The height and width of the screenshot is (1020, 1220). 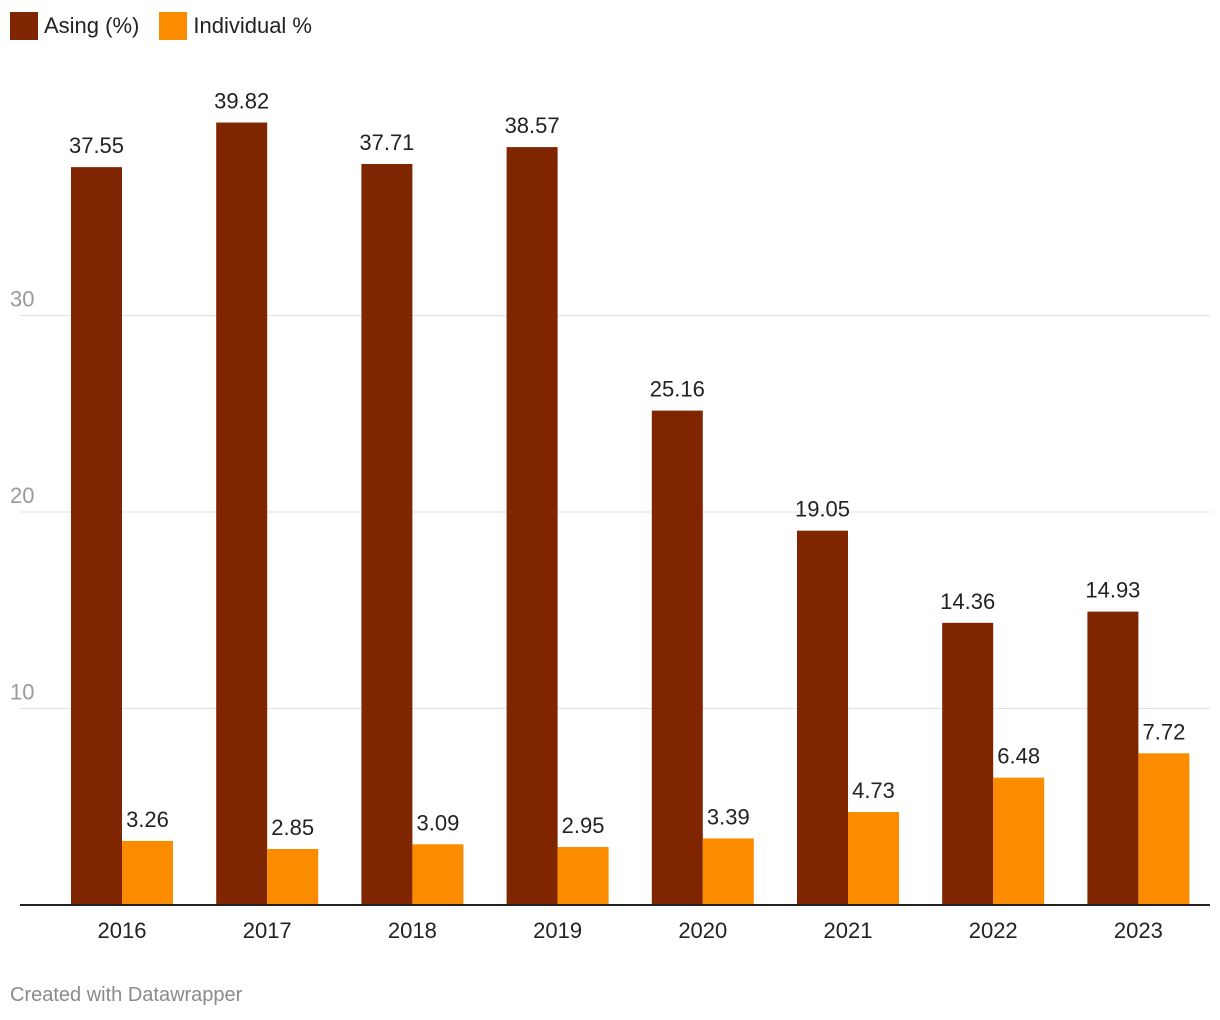 I want to click on data-label-individual-2021: 4.73, so click(x=873, y=790).